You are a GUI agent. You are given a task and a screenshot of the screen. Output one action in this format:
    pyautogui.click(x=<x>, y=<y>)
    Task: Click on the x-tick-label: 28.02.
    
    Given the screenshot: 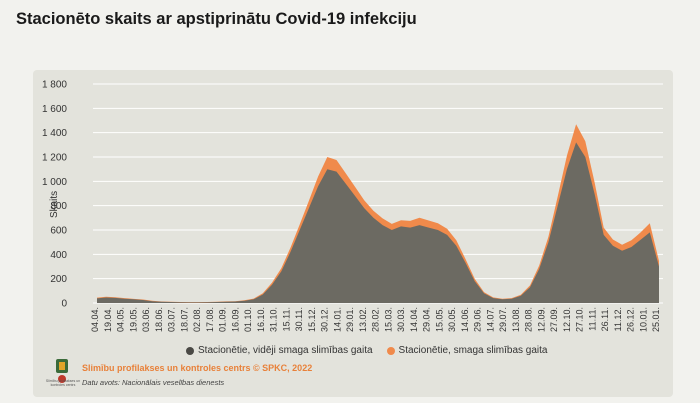 What is the action you would take?
    pyautogui.click(x=376, y=319)
    